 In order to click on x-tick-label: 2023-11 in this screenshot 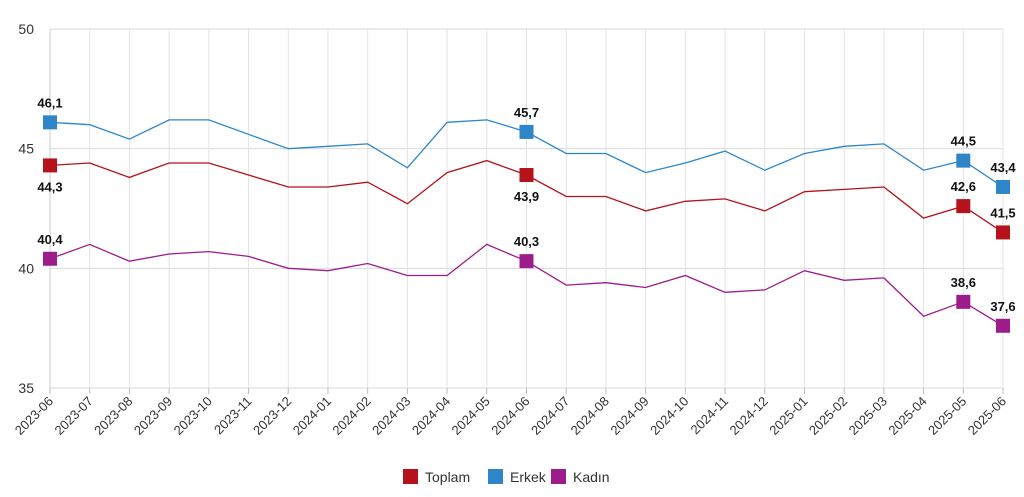, I will do `click(233, 416)`.